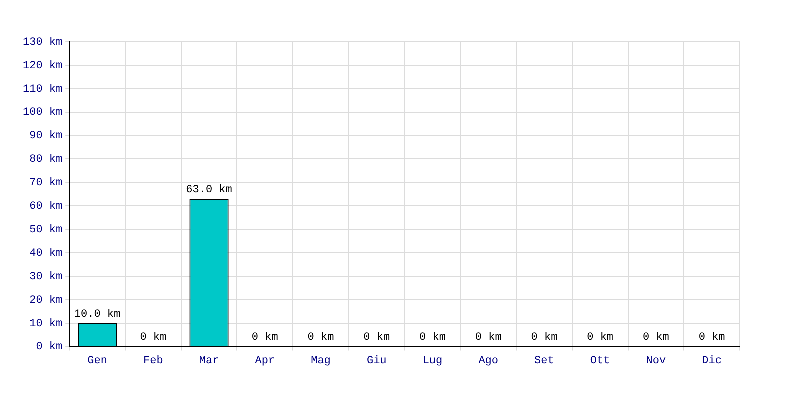 This screenshot has height=400, width=800. I want to click on y-tick-label: 0 km, so click(50, 348).